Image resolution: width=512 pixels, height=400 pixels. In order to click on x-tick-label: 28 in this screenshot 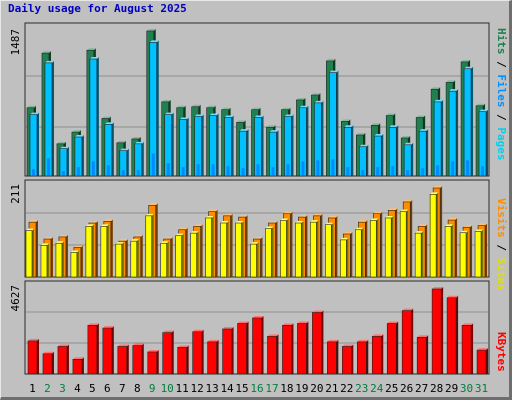, I will do `click(436, 388)`.